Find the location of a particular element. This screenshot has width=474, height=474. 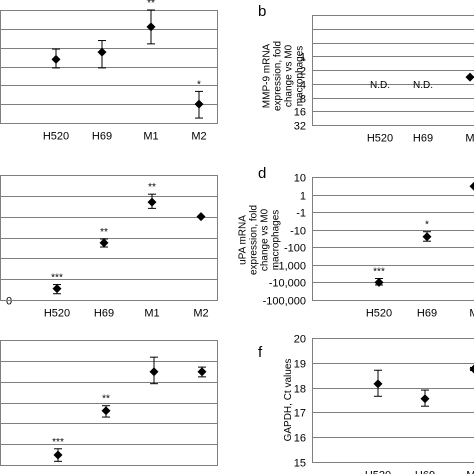

panel-letter: b is located at coordinates (262, 11).